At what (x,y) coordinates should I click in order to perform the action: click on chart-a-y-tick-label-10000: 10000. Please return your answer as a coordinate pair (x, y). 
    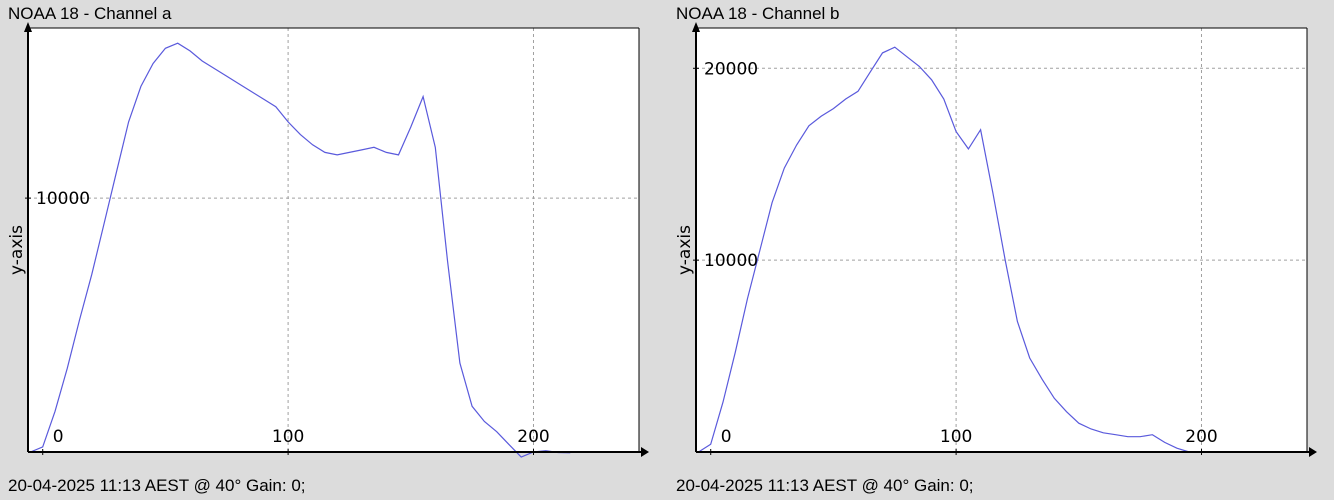
    Looking at the image, I should click on (63, 199).